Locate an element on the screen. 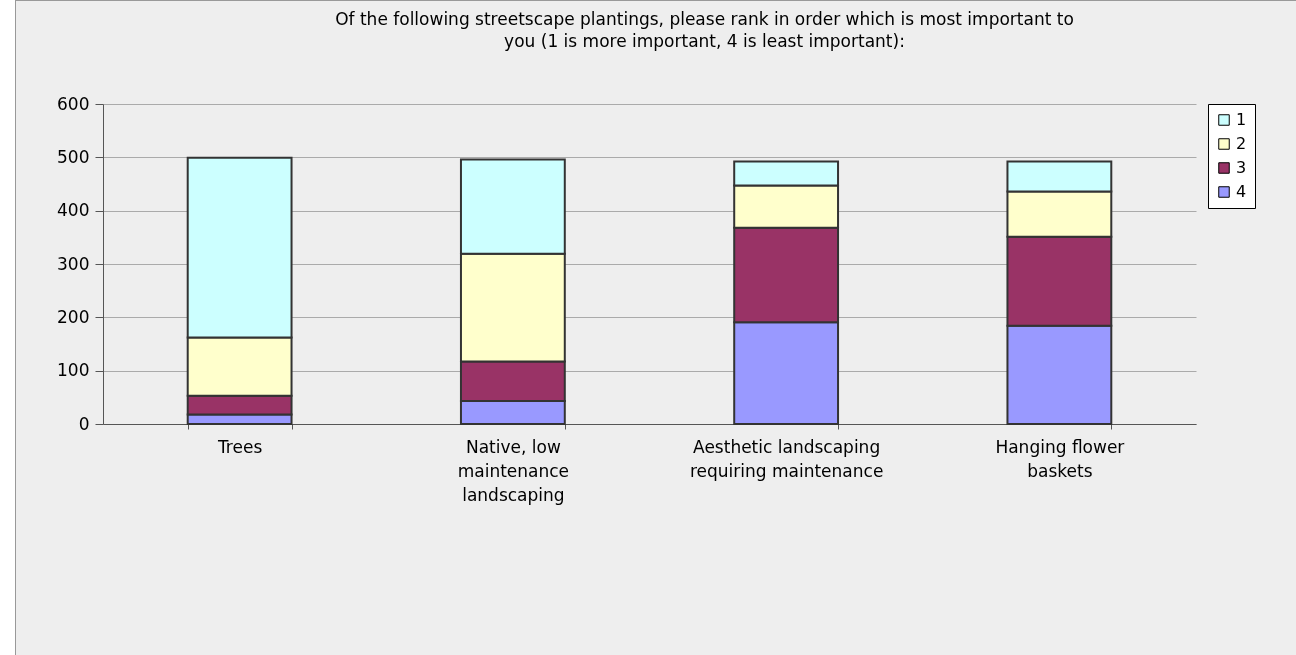  legend-label: 4 is located at coordinates (1241, 191).